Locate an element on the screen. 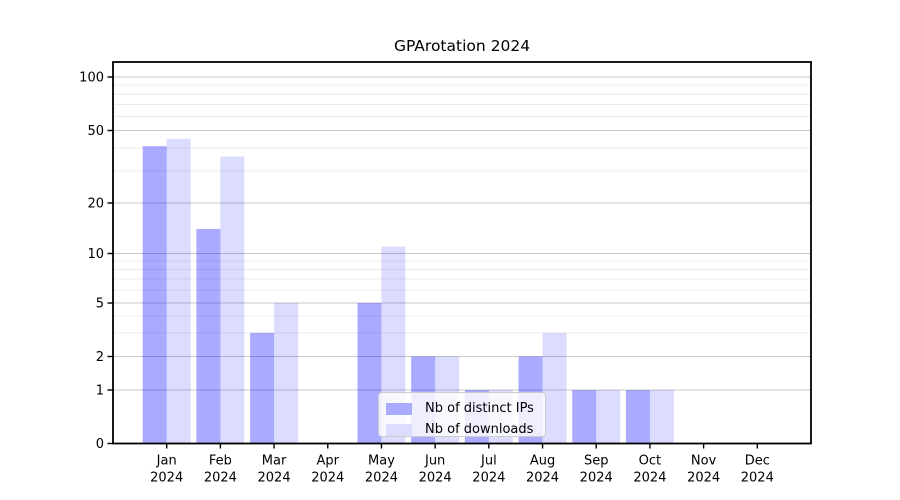 The width and height of the screenshot is (900, 500). y-tick-labels: 0 1 2 5 10 20 50 100 is located at coordinates (91, 262).